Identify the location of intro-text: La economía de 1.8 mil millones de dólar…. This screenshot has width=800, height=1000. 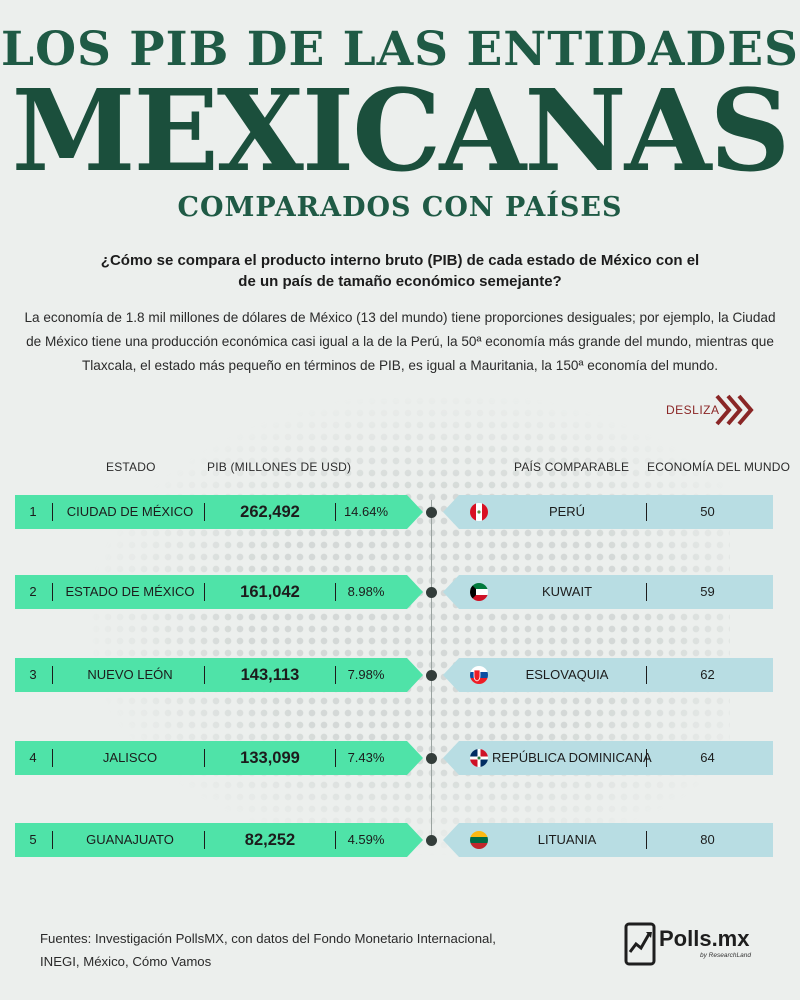
(400, 341).